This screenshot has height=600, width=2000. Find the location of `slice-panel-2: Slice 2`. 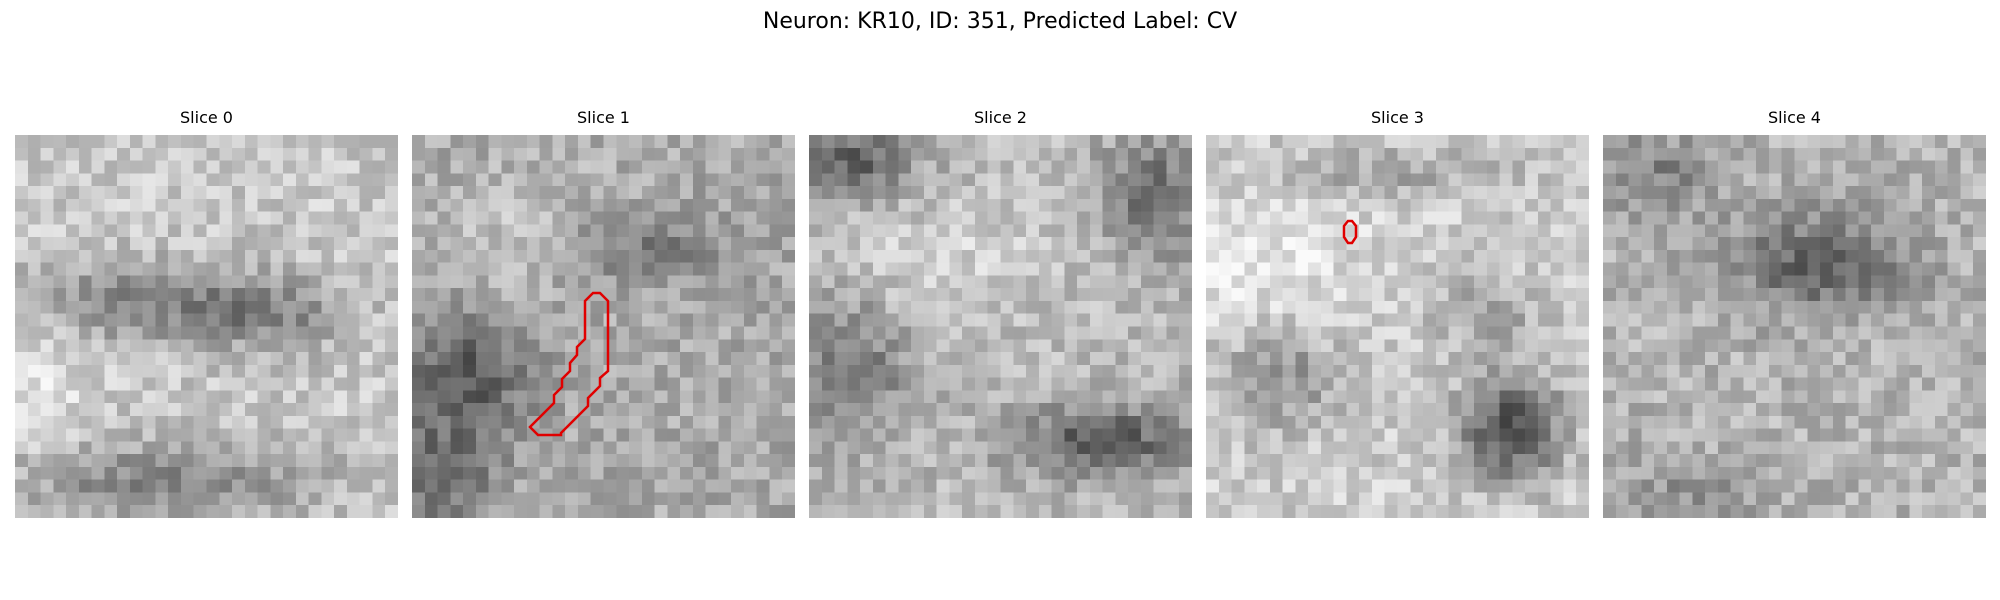

slice-panel-2: Slice 2 is located at coordinates (1000, 313).